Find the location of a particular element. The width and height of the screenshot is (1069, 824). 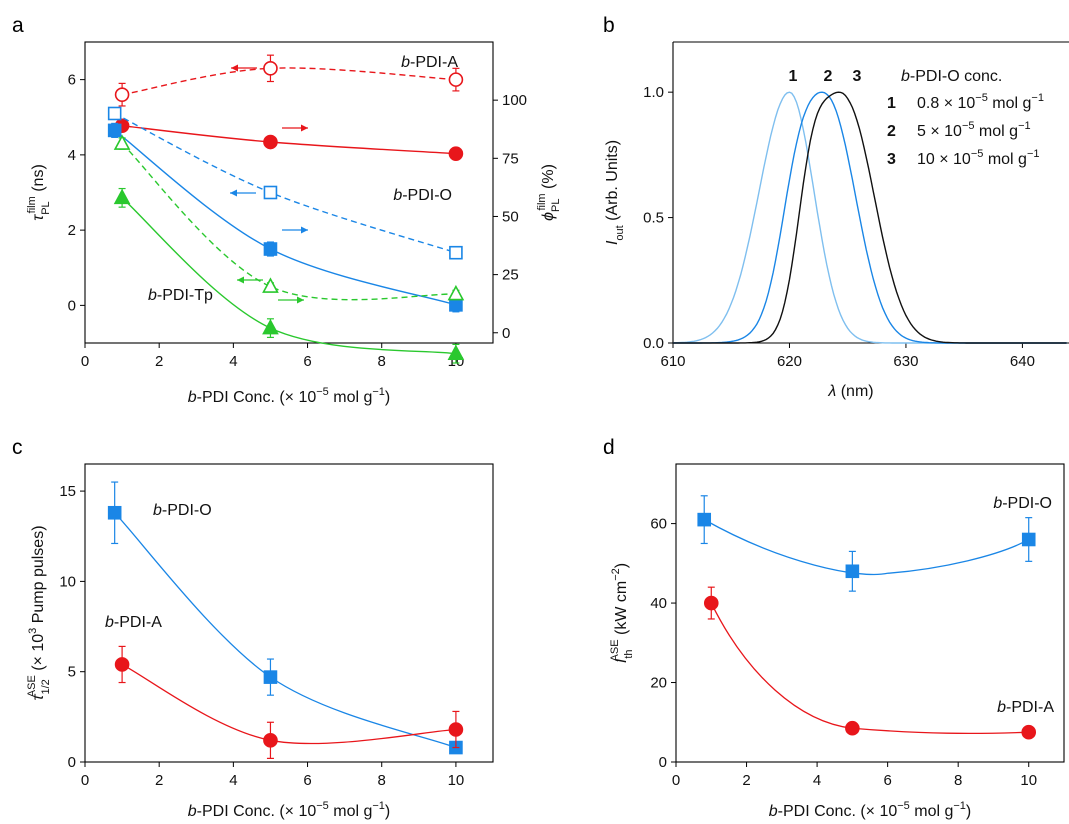

legend-number: 3 is located at coordinates (891, 159).